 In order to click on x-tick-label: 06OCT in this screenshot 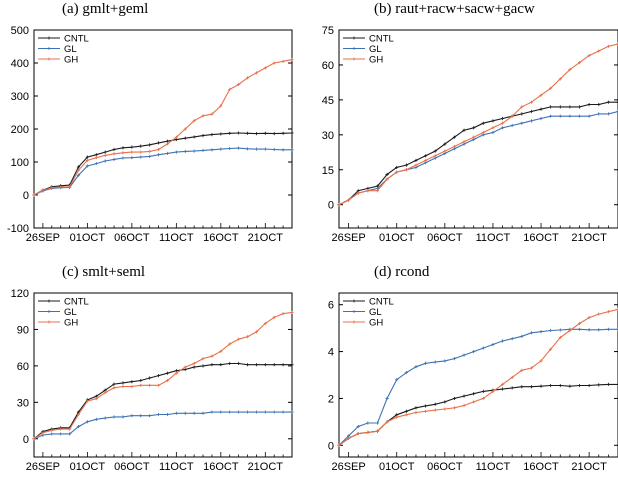, I will do `click(132, 238)`.